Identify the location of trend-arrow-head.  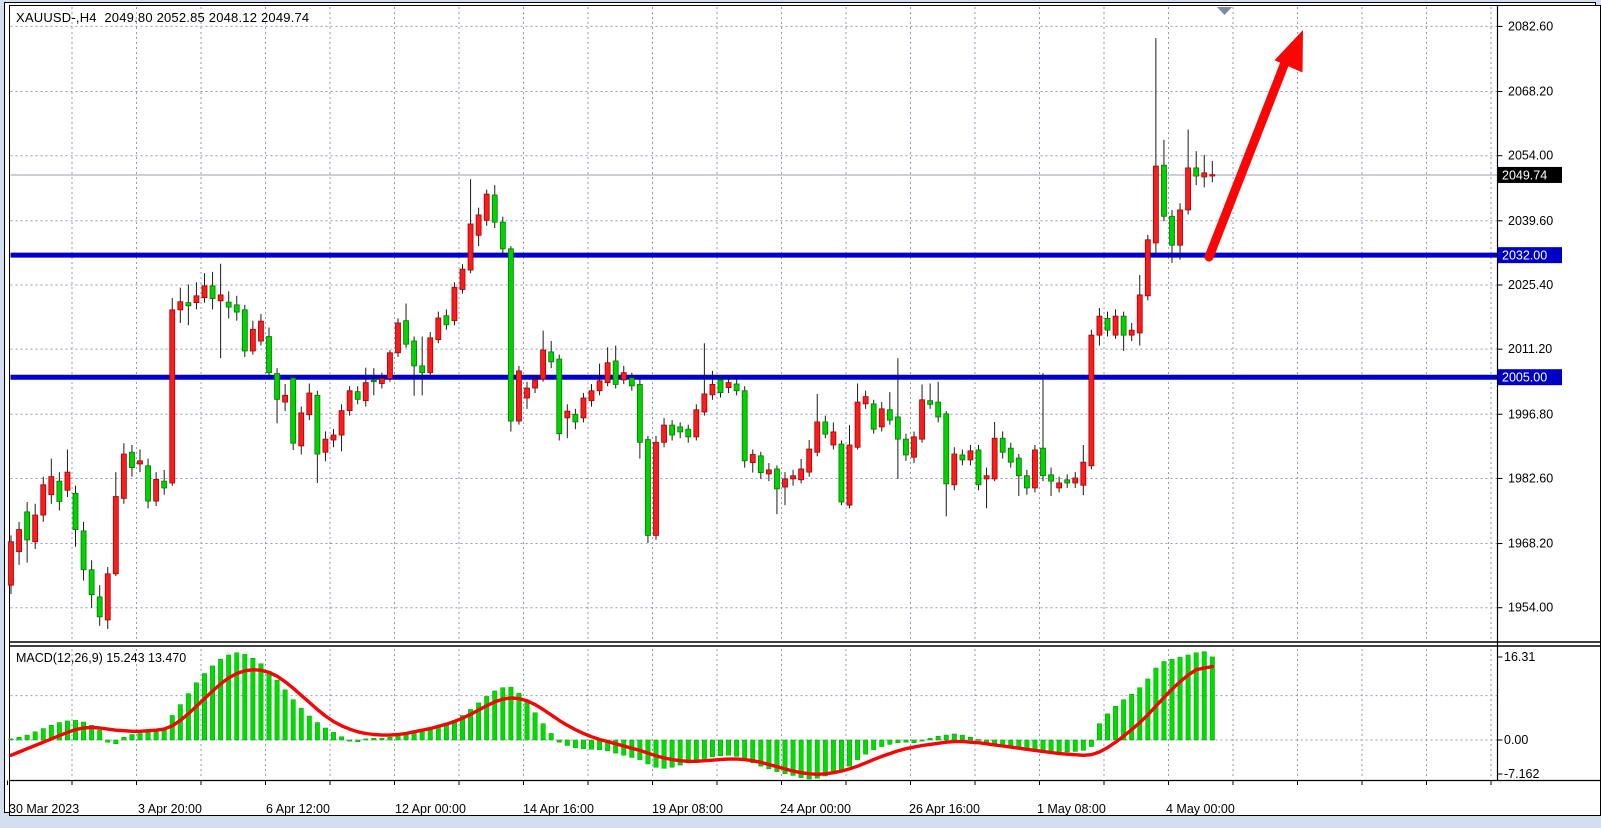
(1289, 51).